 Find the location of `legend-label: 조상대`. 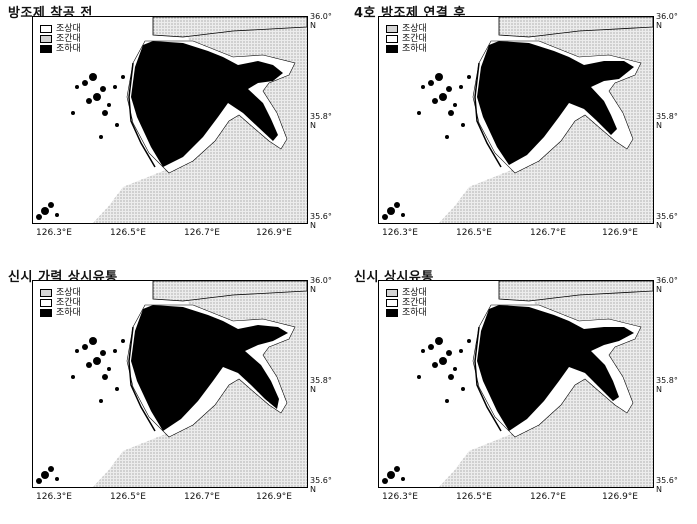

legend-label: 조상대 is located at coordinates (68, 29).